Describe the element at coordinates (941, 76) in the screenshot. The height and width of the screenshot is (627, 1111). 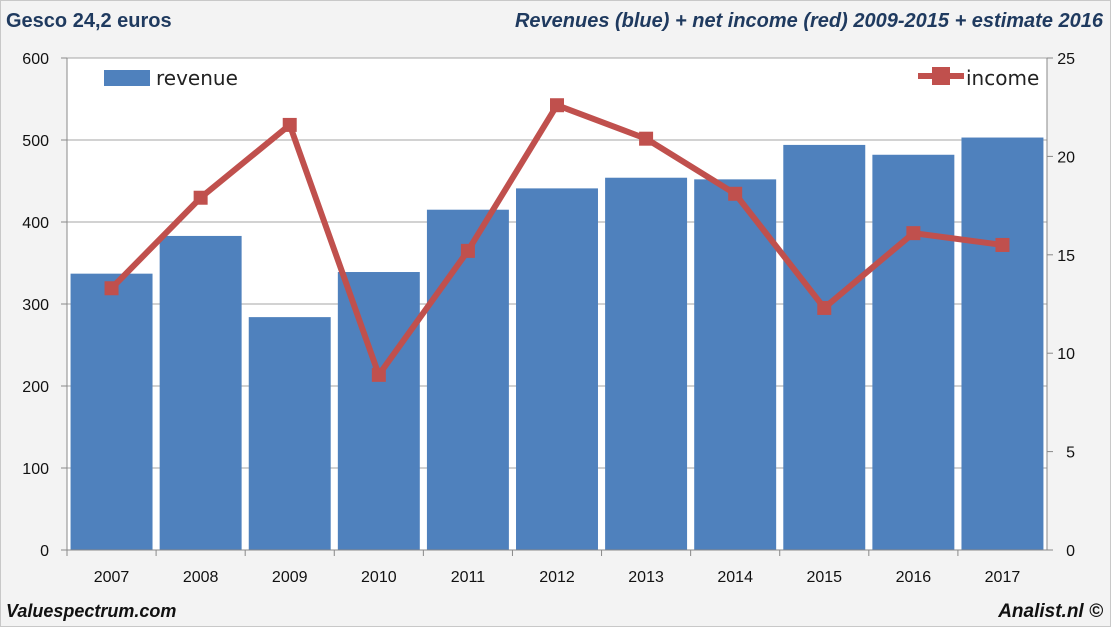
I see `legend-income-marker` at that location.